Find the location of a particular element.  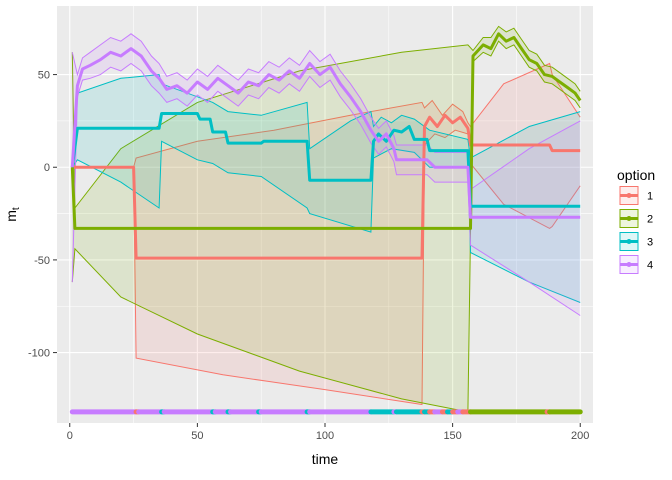

x-tick-label: 200 is located at coordinates (580, 436).